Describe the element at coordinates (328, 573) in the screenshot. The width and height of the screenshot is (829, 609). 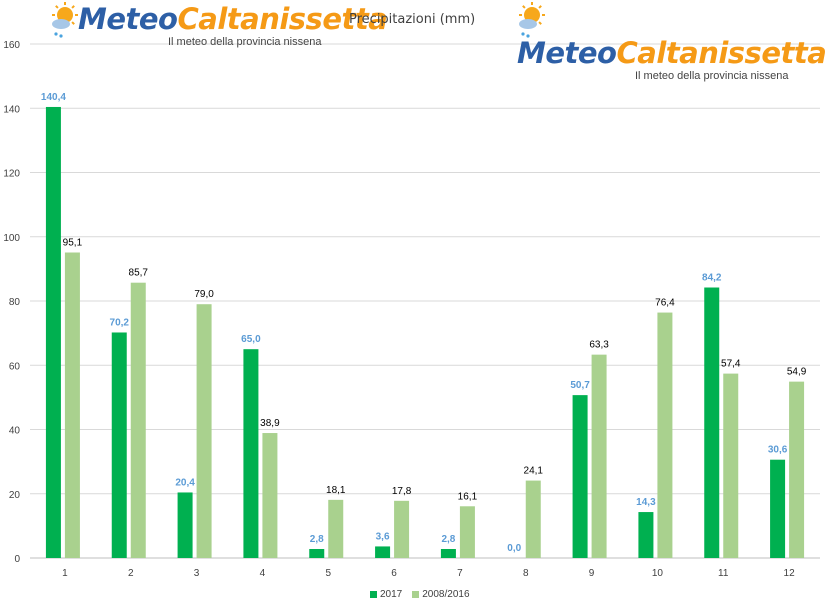
I see `x-tick-label: 5` at that location.